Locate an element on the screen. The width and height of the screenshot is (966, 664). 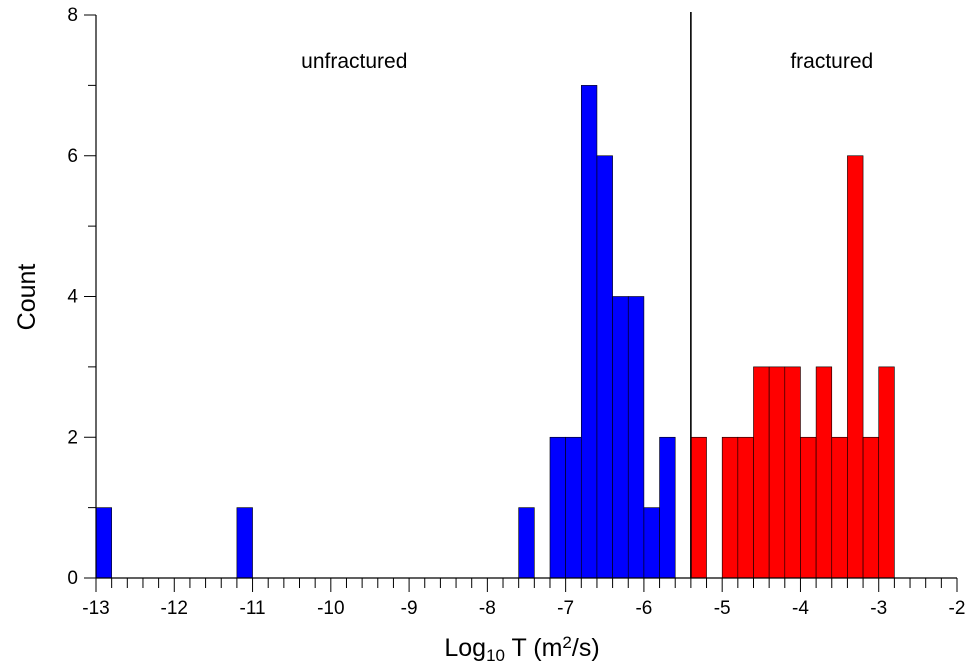
y-tick-label: 2 is located at coordinates (72, 437).